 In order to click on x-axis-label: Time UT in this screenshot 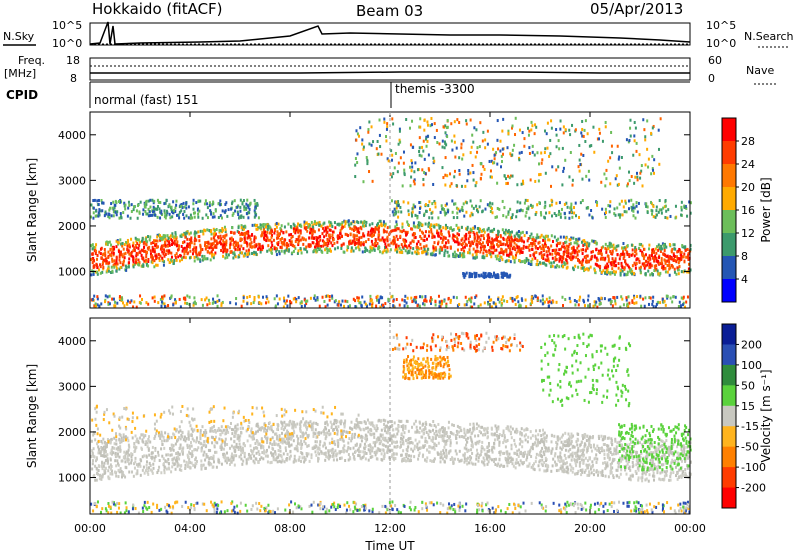, I will do `click(389, 546)`.